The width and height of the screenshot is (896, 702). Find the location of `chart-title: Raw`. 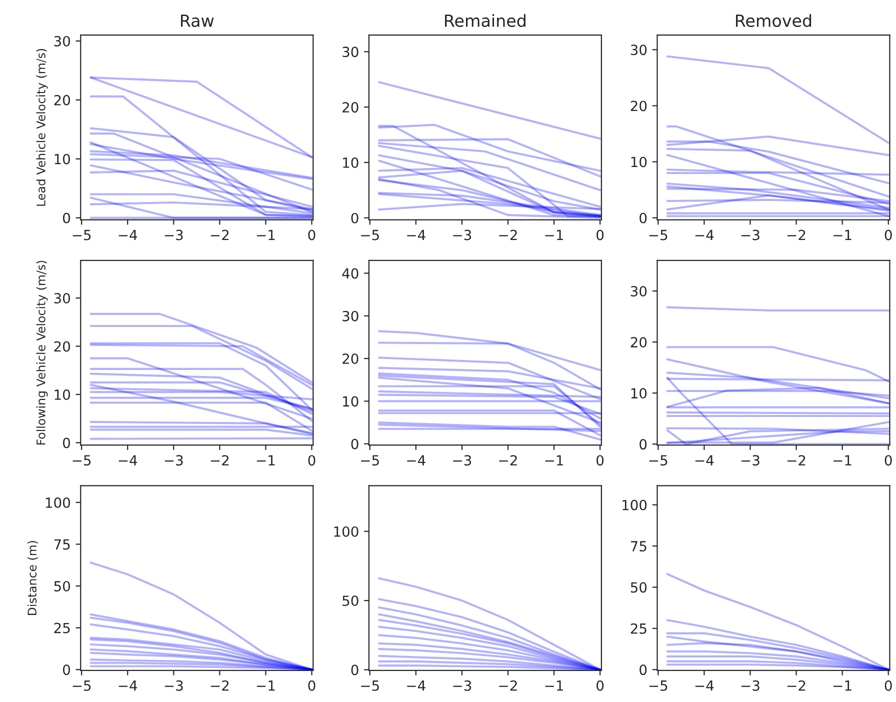

chart-title: Raw is located at coordinates (197, 21).